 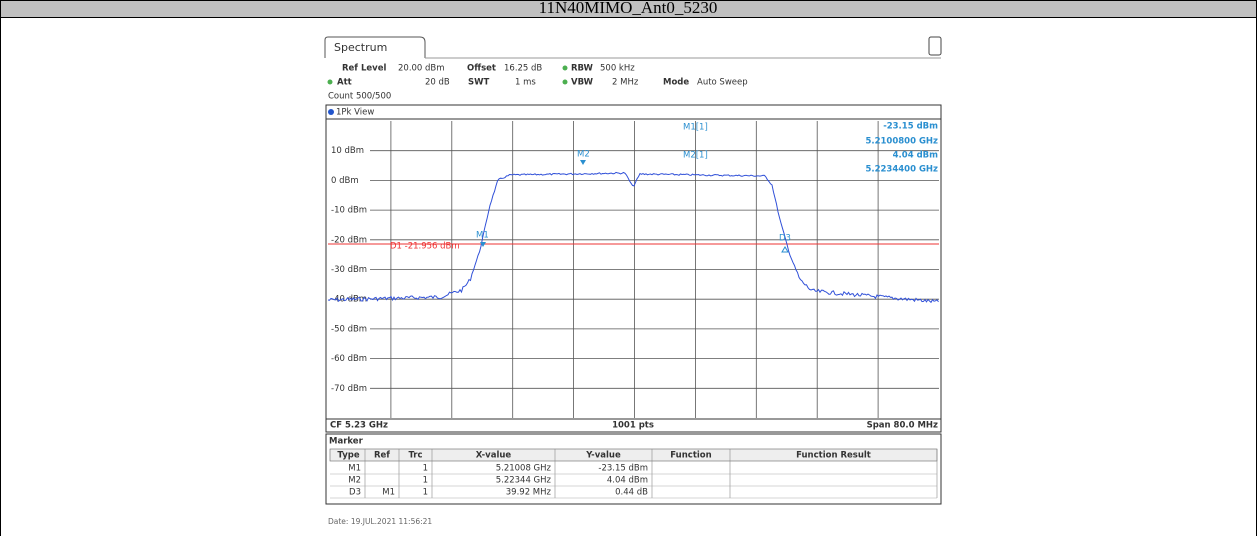 I want to click on cell: 0.44 dB, so click(x=631, y=493).